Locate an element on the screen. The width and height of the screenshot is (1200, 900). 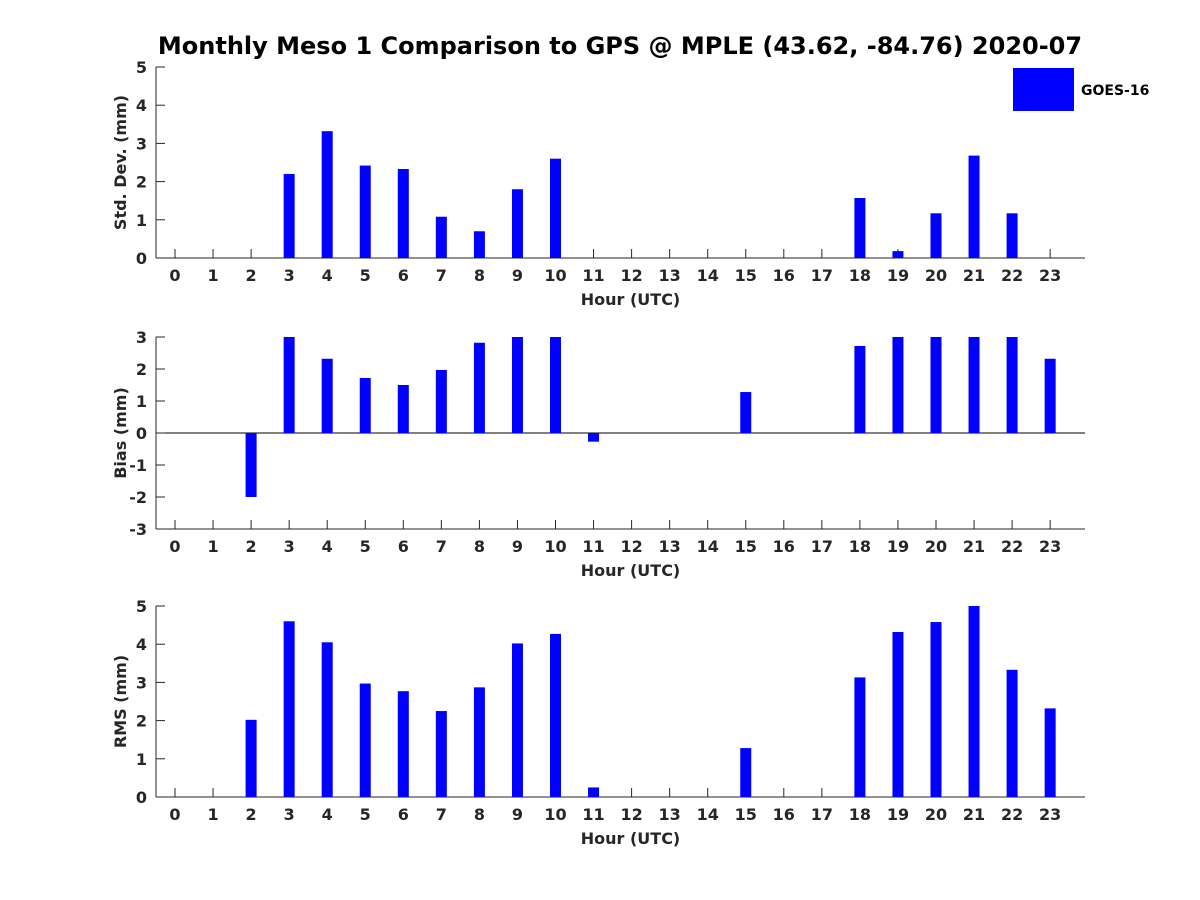
y-tick-label: 1 is located at coordinates (141, 220).